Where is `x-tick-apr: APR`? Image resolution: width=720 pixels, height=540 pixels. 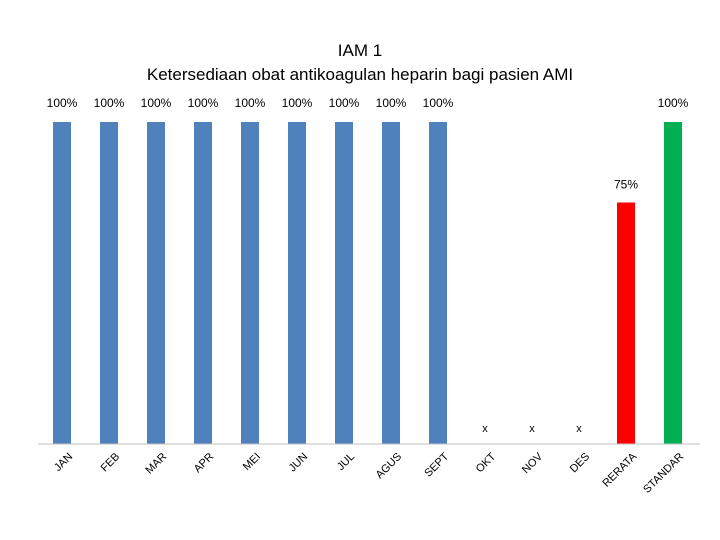
x-tick-apr: APR is located at coordinates (204, 463).